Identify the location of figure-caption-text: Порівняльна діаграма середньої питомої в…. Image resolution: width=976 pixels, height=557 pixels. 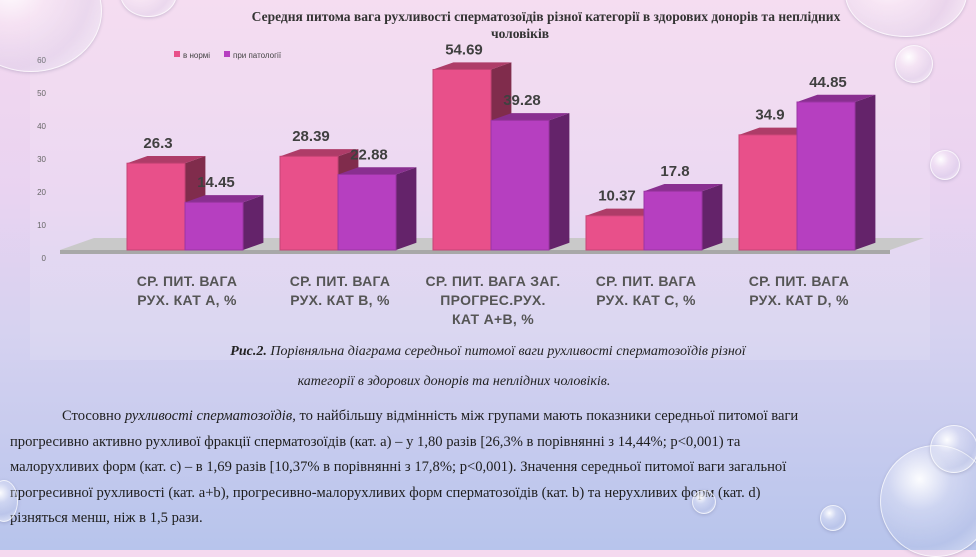
(506, 351).